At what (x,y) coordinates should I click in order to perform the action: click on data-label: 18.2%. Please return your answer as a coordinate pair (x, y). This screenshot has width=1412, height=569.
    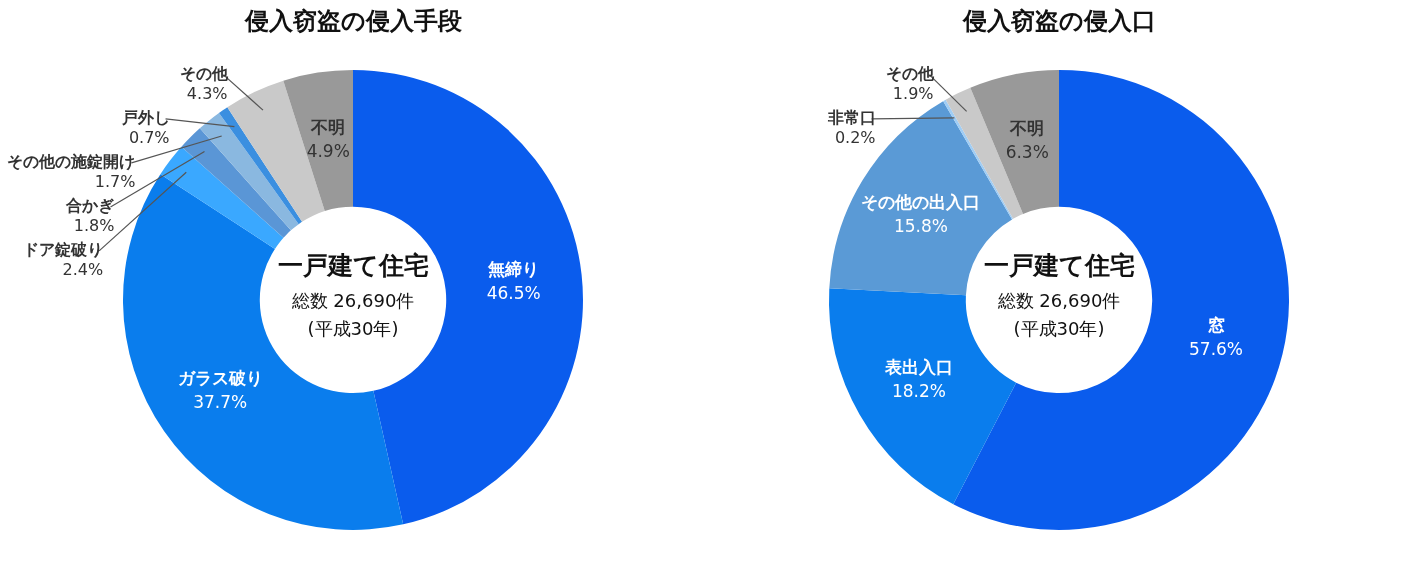
    Looking at the image, I should click on (918, 390).